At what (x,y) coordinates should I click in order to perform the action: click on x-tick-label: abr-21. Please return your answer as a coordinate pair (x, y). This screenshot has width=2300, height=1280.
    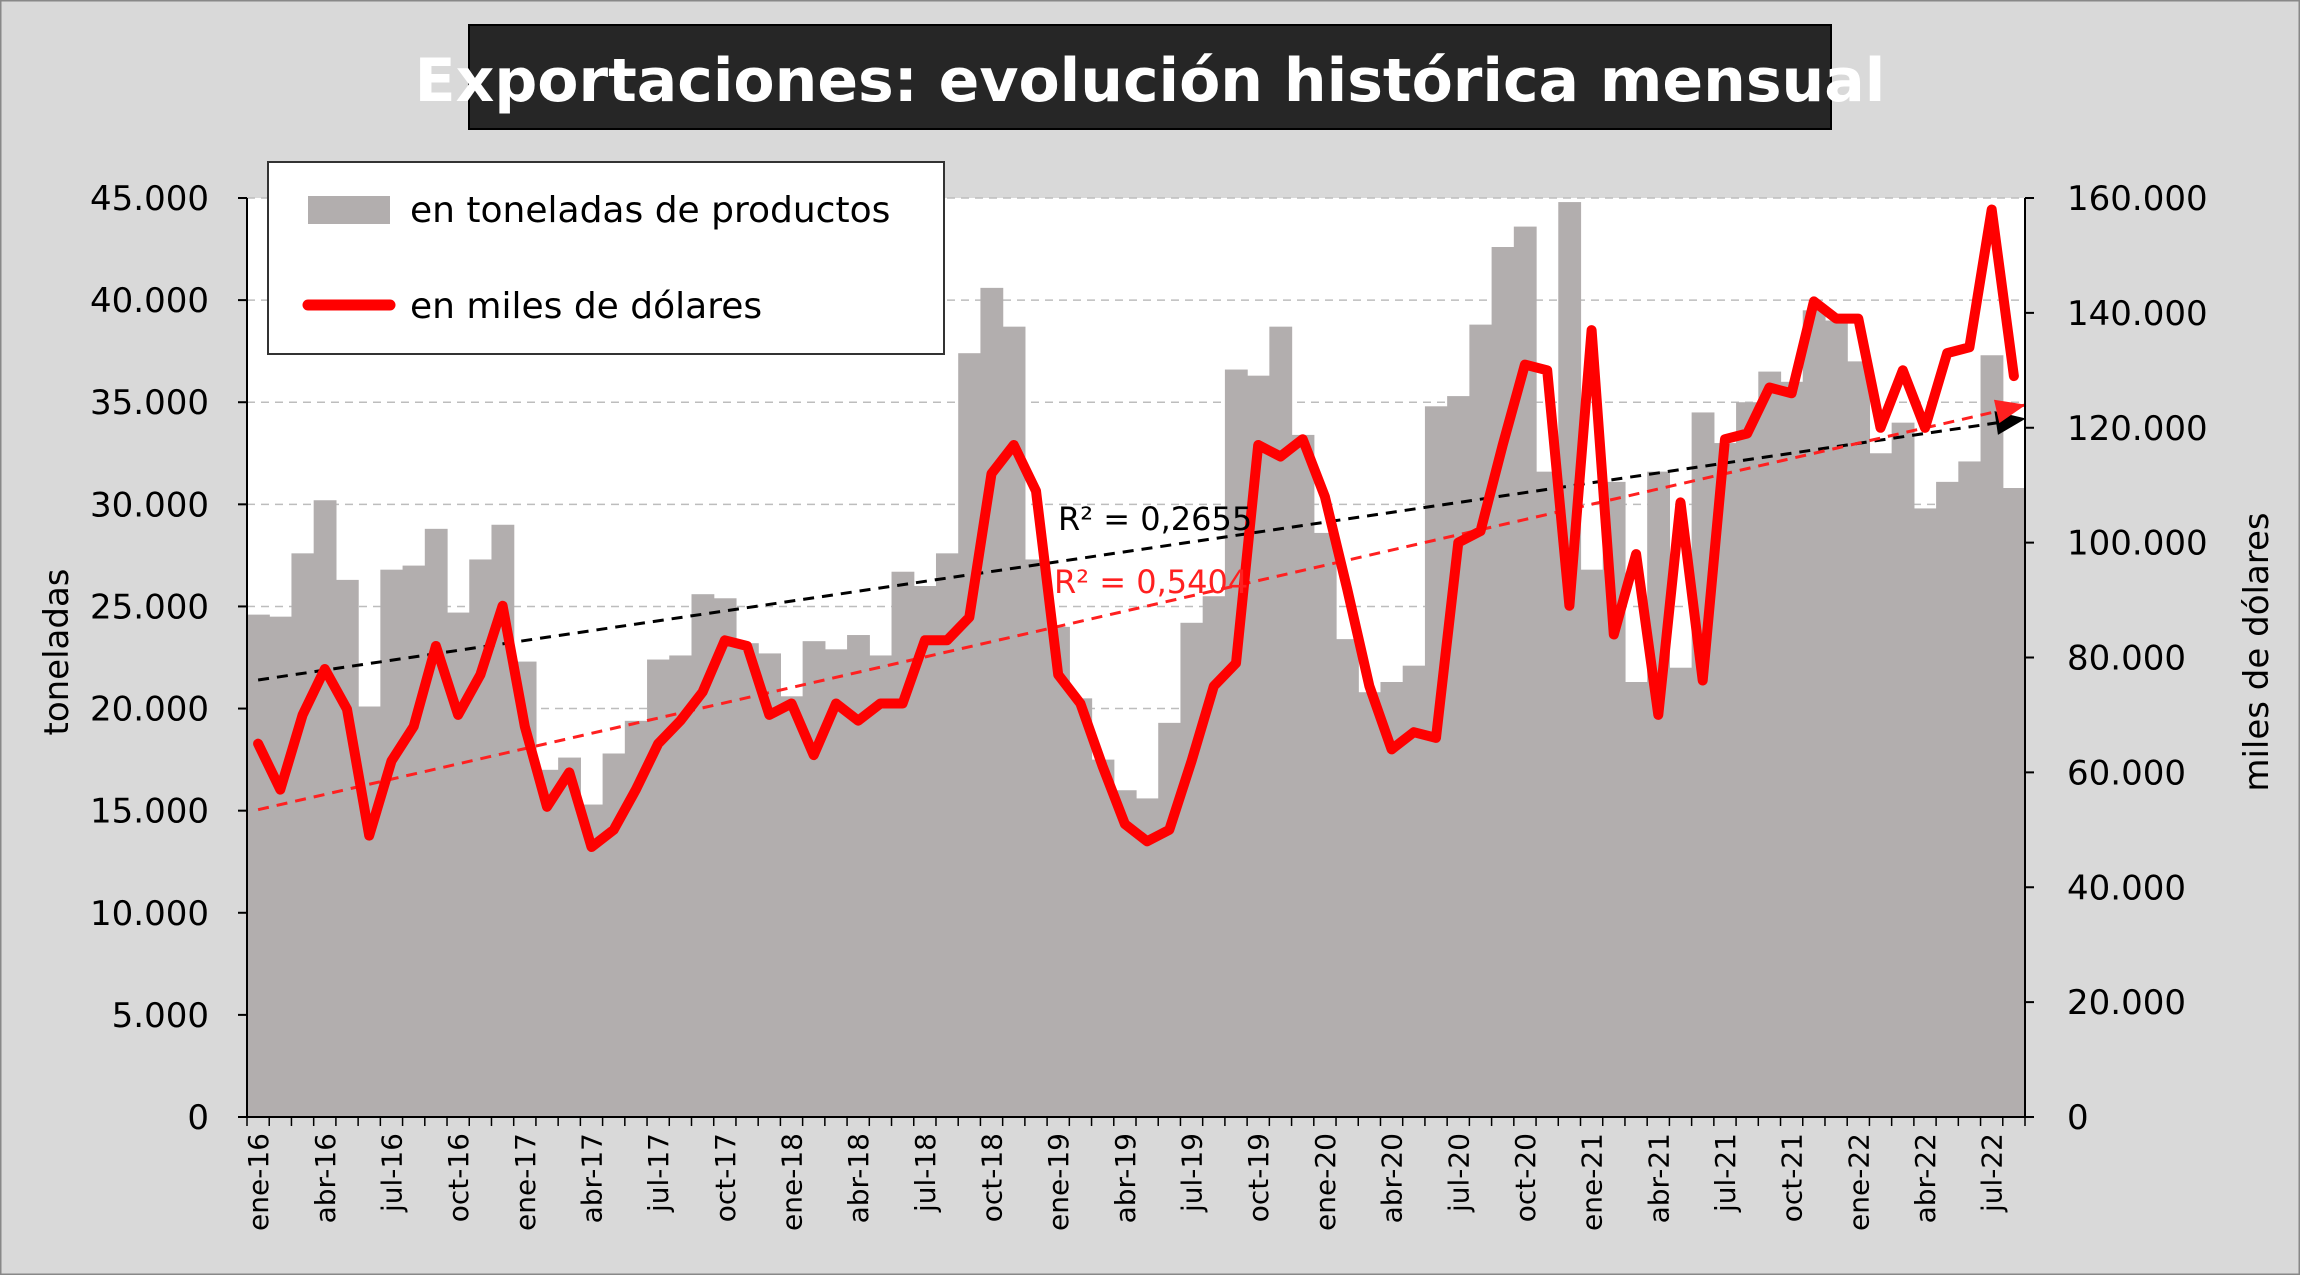
    Looking at the image, I should click on (1658, 1178).